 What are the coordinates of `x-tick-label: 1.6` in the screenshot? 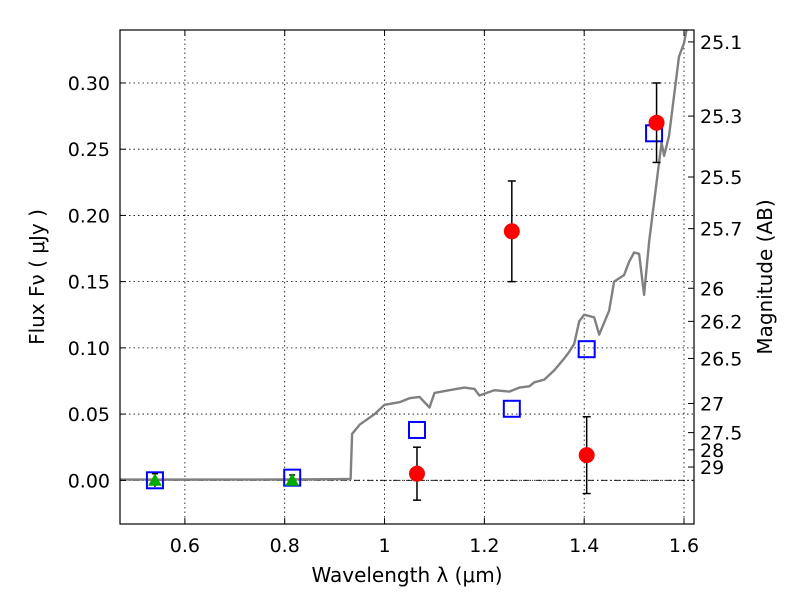 It's located at (684, 546).